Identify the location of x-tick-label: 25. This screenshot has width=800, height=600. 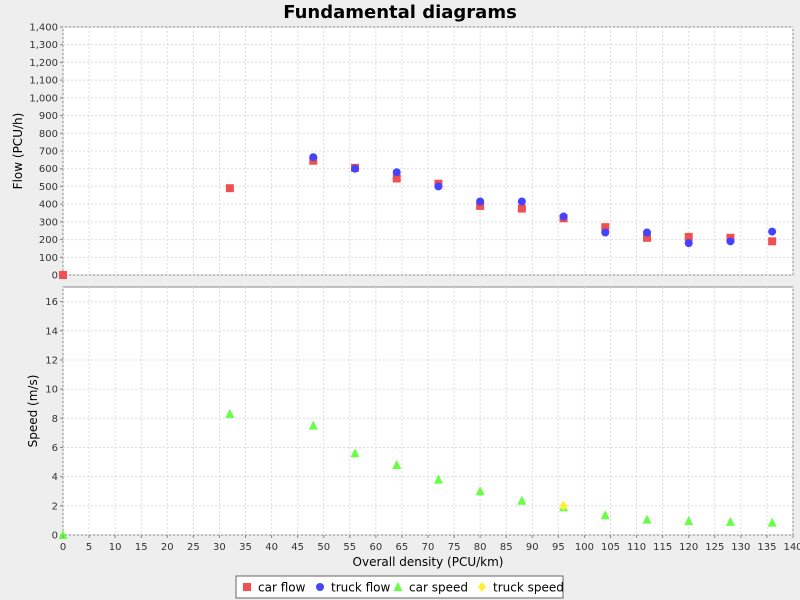
(193, 547).